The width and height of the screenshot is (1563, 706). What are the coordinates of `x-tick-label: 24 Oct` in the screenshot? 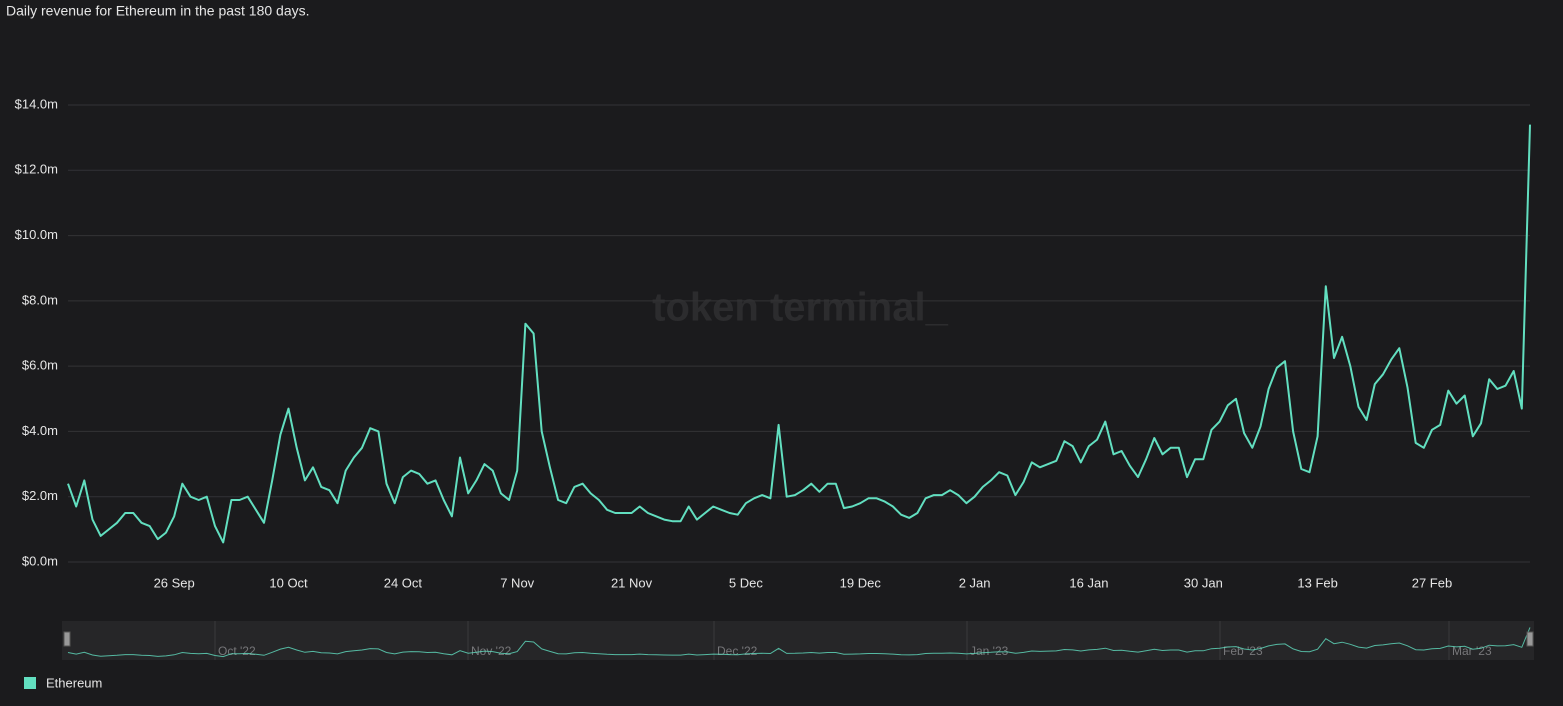 It's located at (403, 582).